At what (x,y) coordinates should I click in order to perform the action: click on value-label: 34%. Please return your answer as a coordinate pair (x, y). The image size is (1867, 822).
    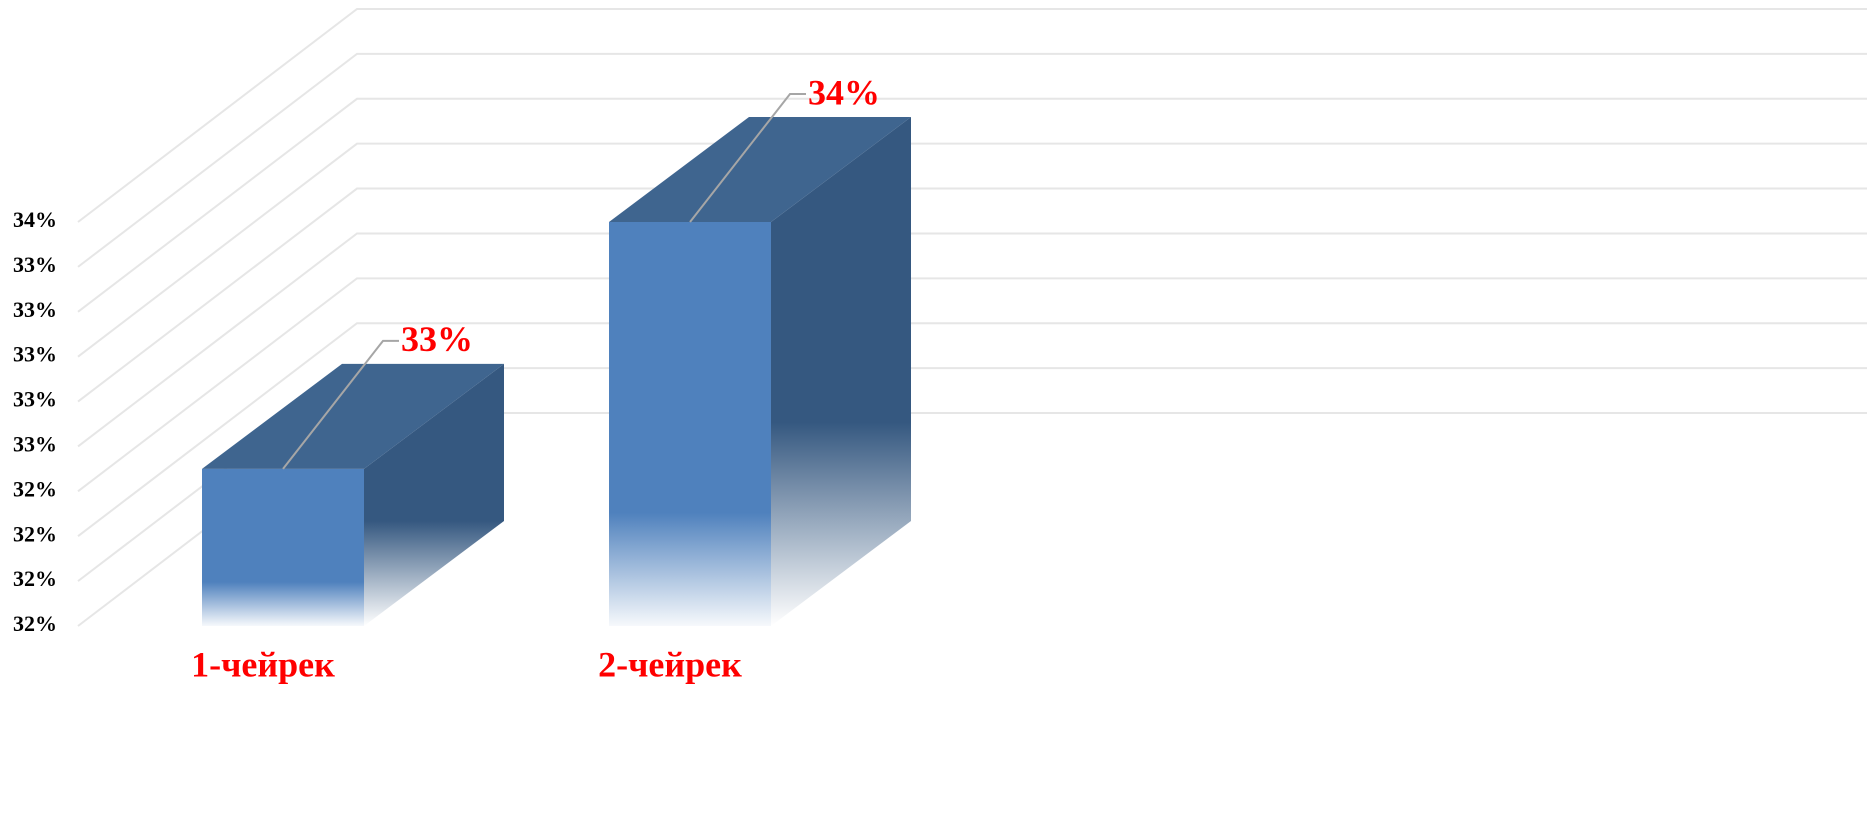
    Looking at the image, I should click on (844, 92).